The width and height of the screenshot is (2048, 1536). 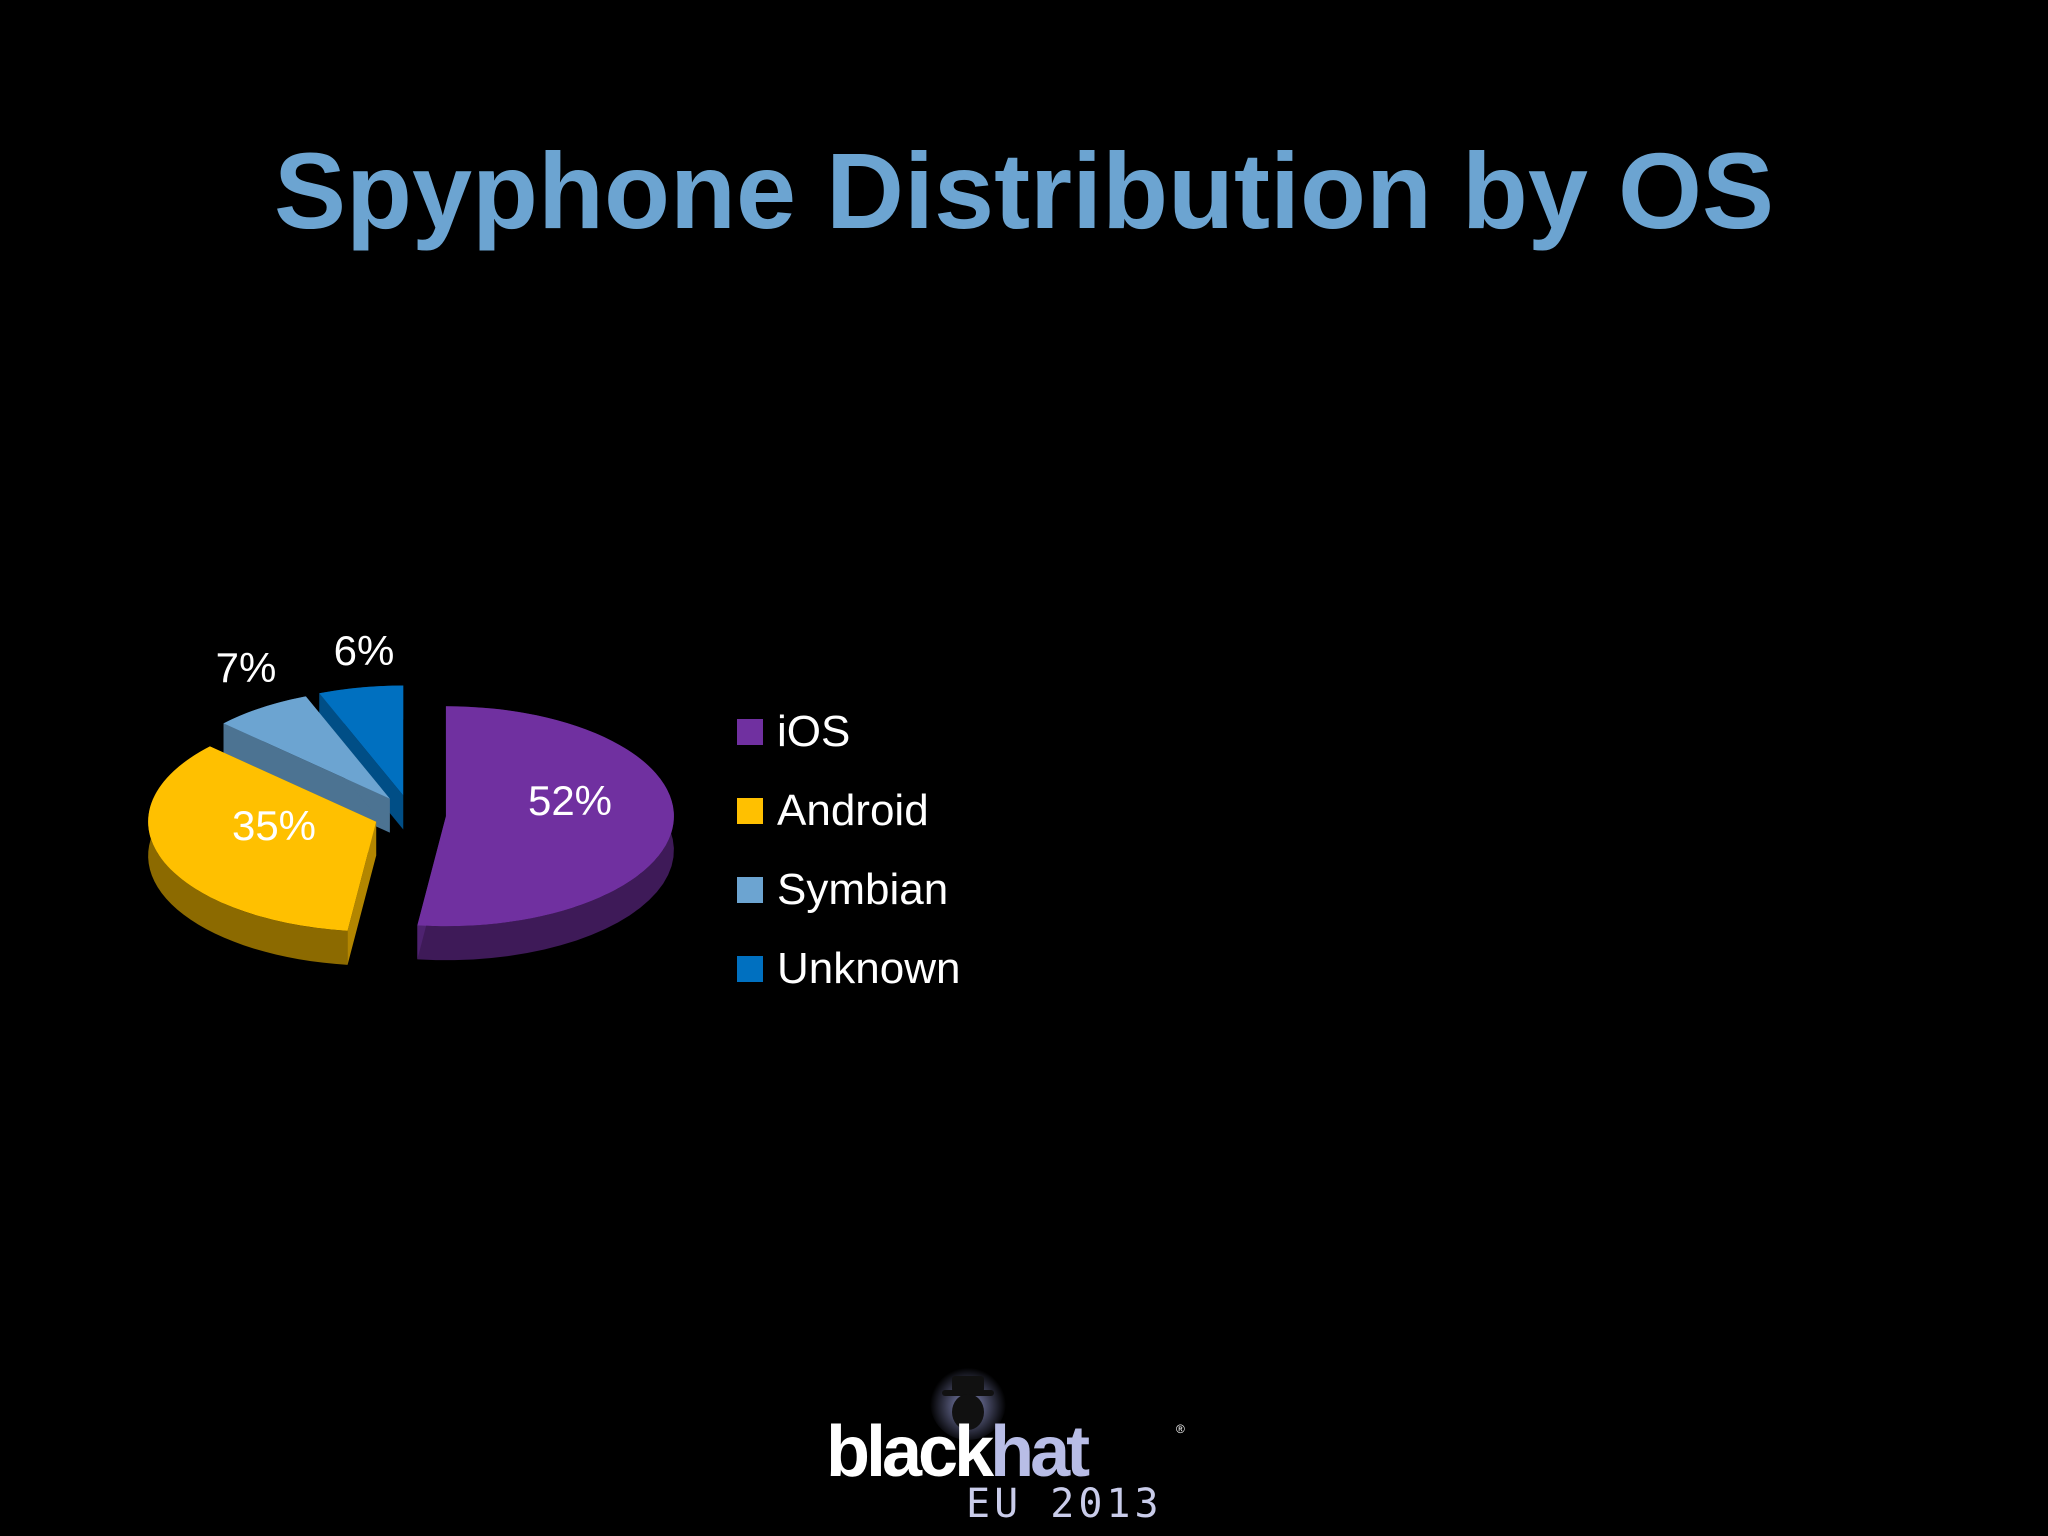 I want to click on legend-item-symbian: Symbian, so click(x=848, y=889).